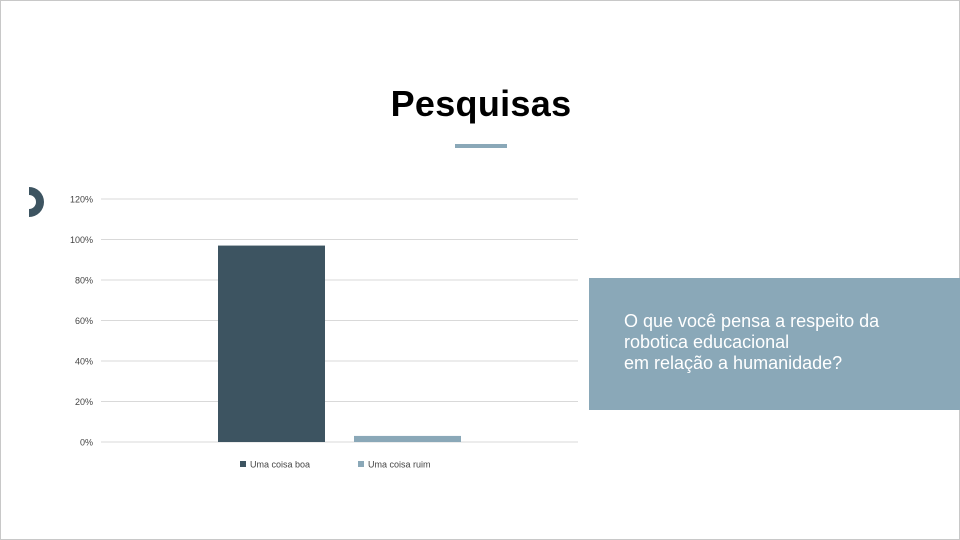 The height and width of the screenshot is (540, 960). Describe the element at coordinates (36, 202) in the screenshot. I see `half-ring-decoration-icon` at that location.